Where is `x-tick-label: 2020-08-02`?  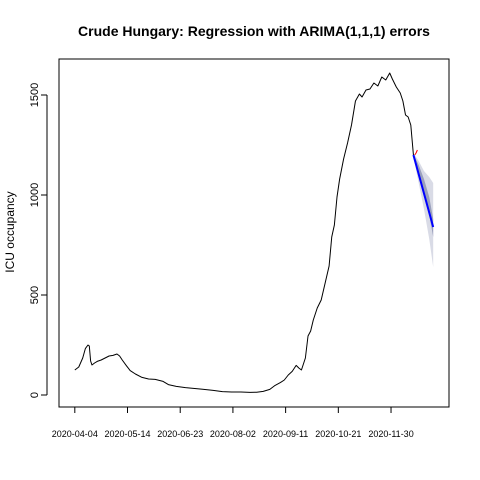 x-tick-label: 2020-08-02 is located at coordinates (233, 434).